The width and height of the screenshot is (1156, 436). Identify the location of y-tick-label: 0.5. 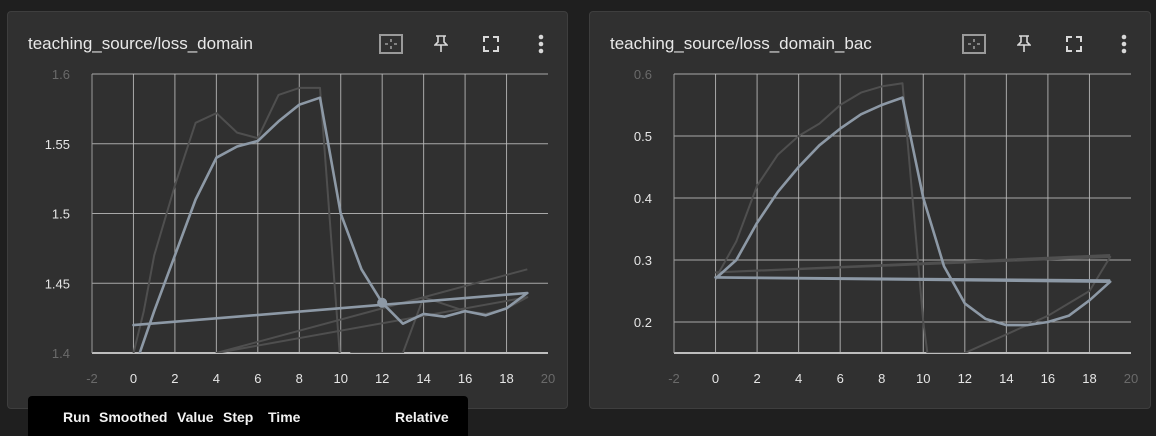
(643, 136).